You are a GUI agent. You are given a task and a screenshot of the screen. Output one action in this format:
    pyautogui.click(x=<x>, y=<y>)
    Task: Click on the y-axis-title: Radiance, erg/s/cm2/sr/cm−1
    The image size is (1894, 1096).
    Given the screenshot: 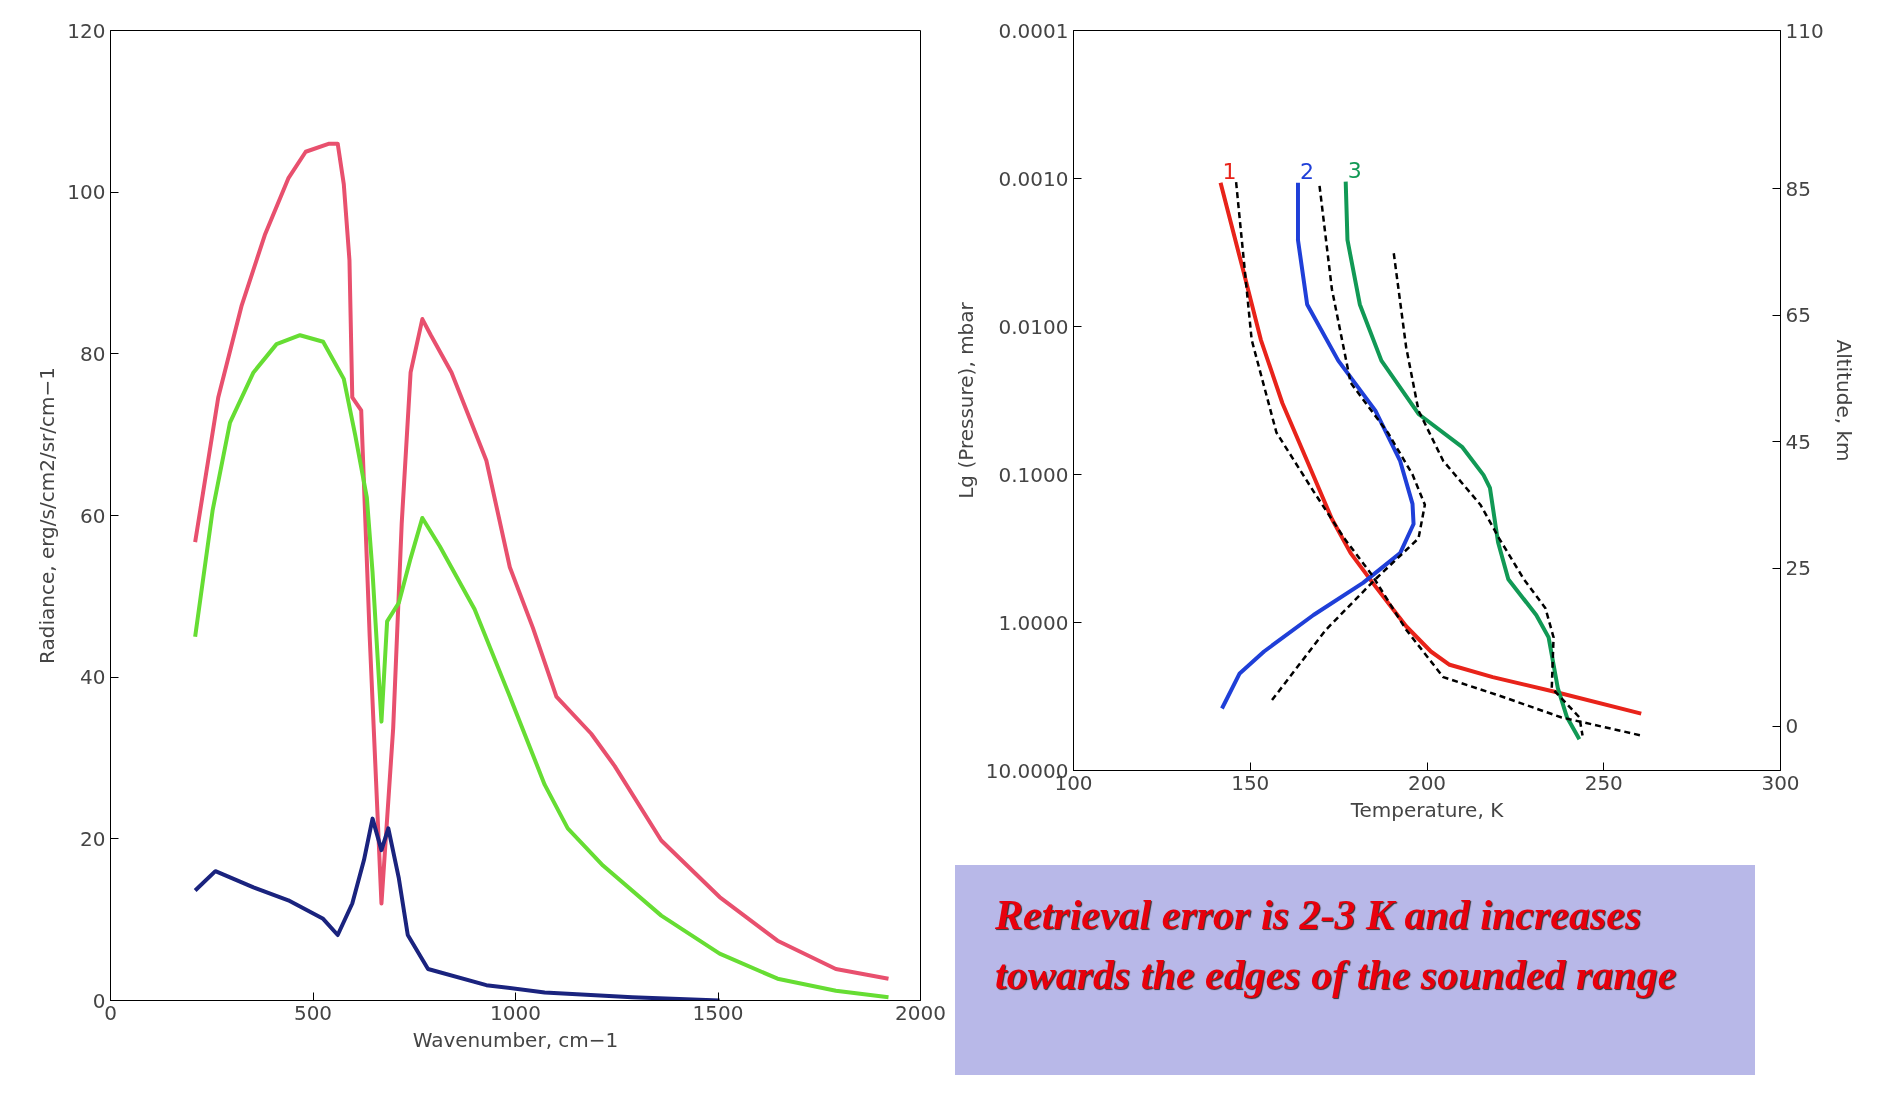 What is the action you would take?
    pyautogui.click(x=47, y=515)
    